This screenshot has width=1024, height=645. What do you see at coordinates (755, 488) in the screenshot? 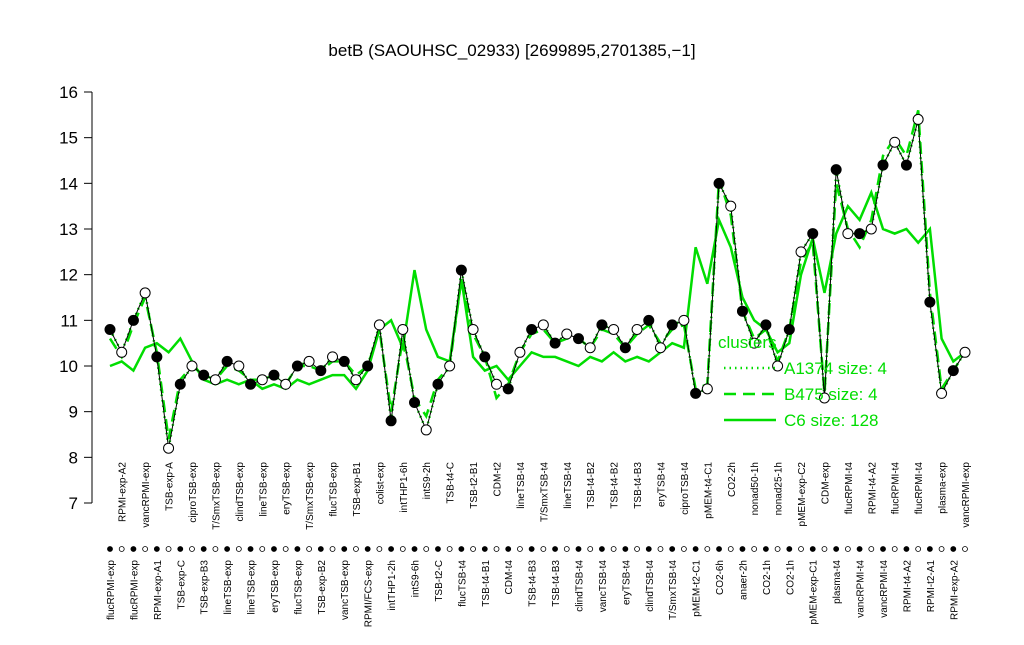
I see `x-tick-label: nonad50-1h` at bounding box center [755, 488].